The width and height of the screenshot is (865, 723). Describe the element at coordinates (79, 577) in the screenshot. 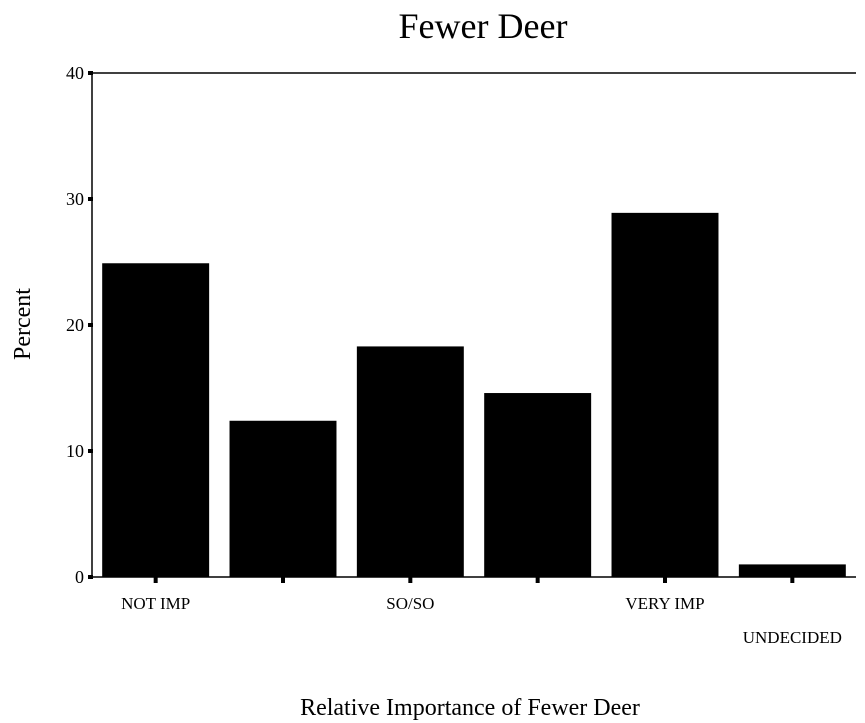

I see `y-tick-label: 0` at that location.